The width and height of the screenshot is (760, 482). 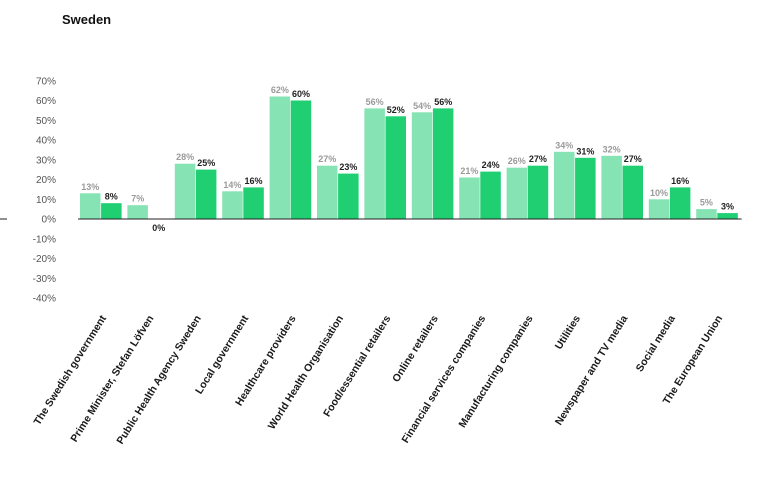 I want to click on y-tick-label: 30%, so click(x=46, y=160).